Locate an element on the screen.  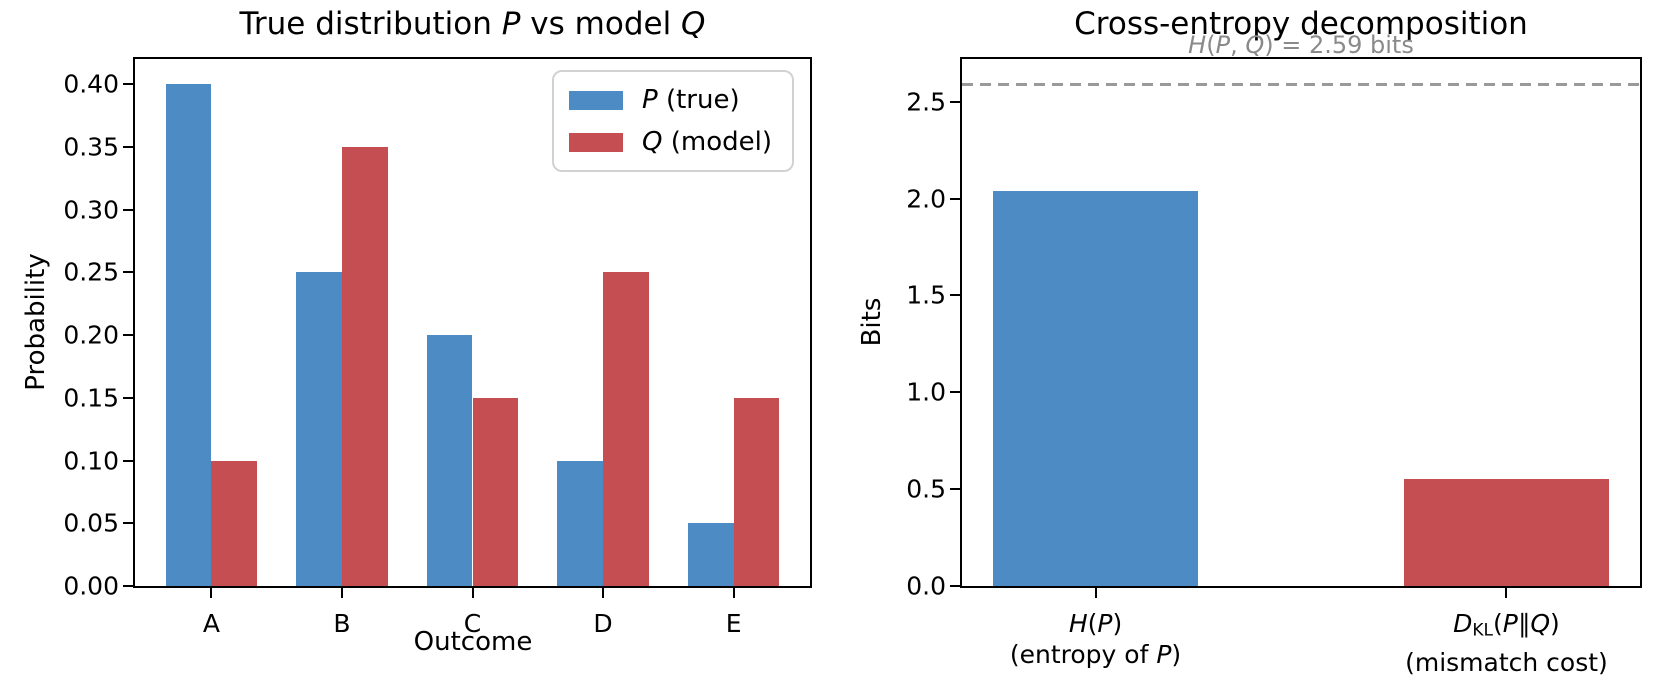
x-tick-label: E is located at coordinates (733, 623).